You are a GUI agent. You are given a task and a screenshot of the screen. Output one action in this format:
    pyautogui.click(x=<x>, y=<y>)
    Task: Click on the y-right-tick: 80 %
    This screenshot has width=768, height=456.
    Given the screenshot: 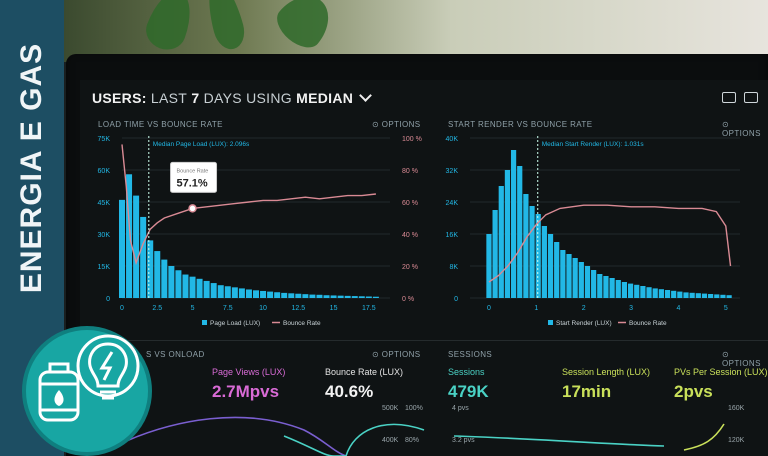 What is the action you would take?
    pyautogui.click(x=410, y=171)
    